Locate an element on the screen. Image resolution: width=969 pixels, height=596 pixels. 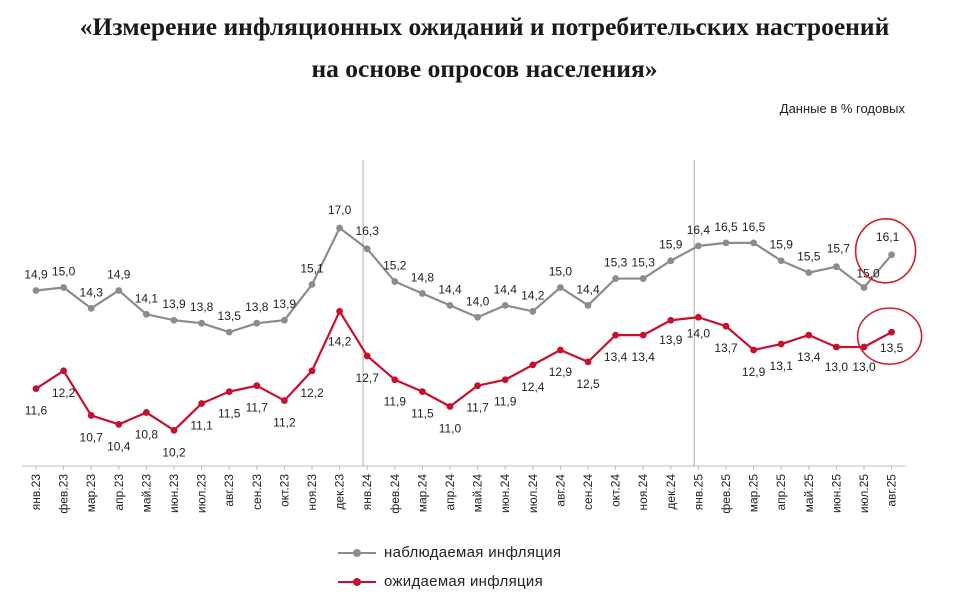
legend-item-expected: ожидаемая инфляция is located at coordinates (440, 581).